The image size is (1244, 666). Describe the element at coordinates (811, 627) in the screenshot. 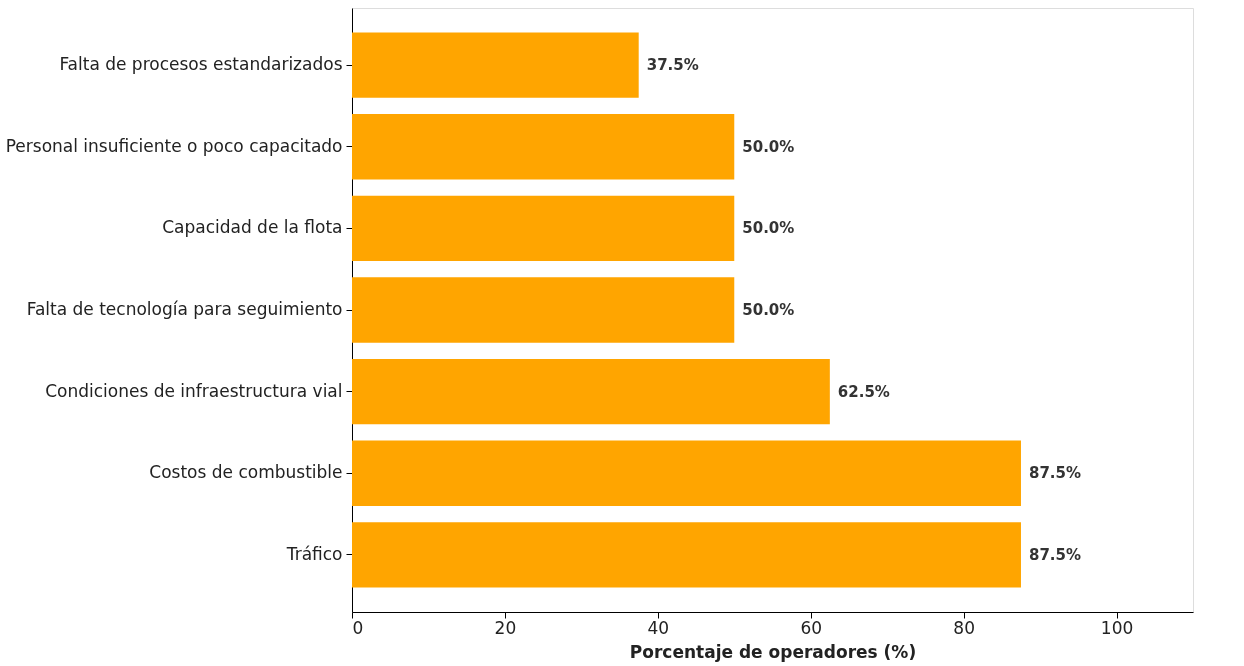

I see `x-tick-label: 60` at that location.